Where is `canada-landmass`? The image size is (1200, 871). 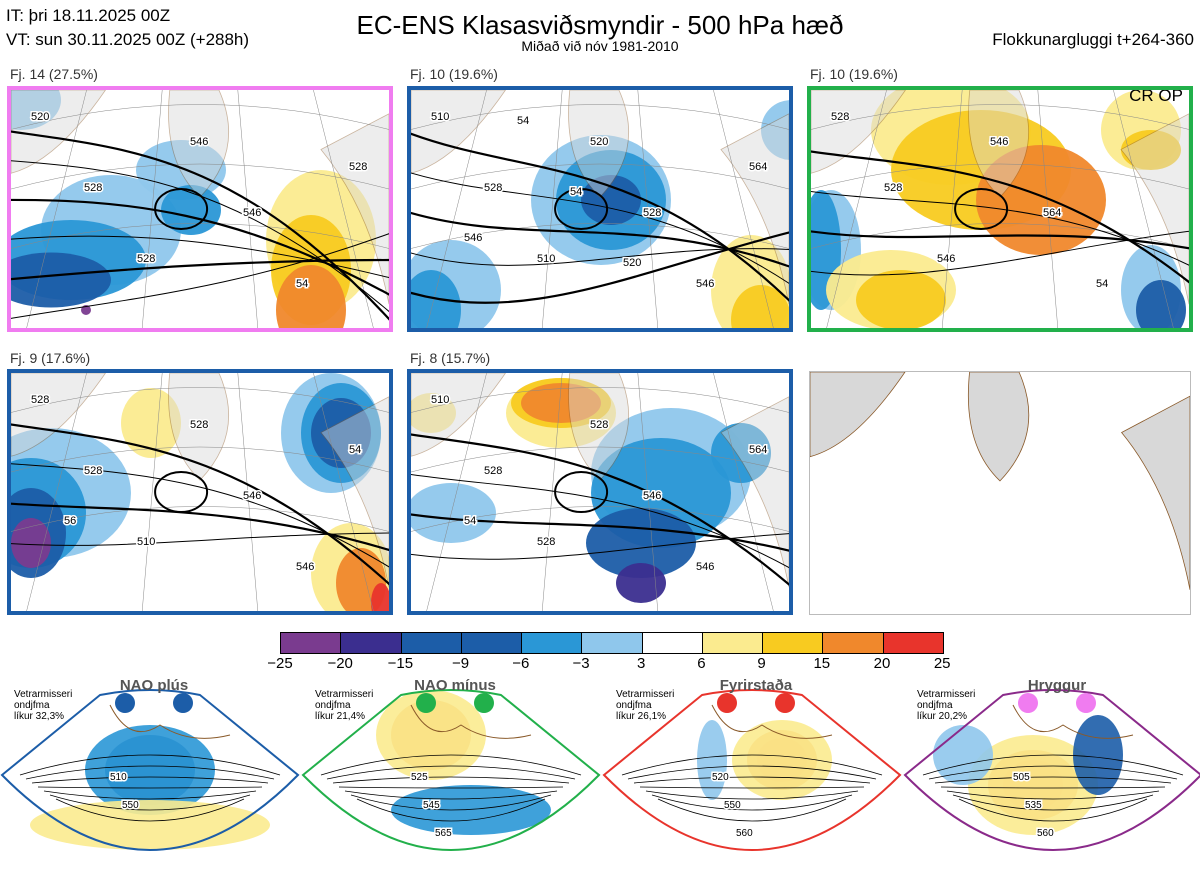
canada-landmass is located at coordinates (58, 132).